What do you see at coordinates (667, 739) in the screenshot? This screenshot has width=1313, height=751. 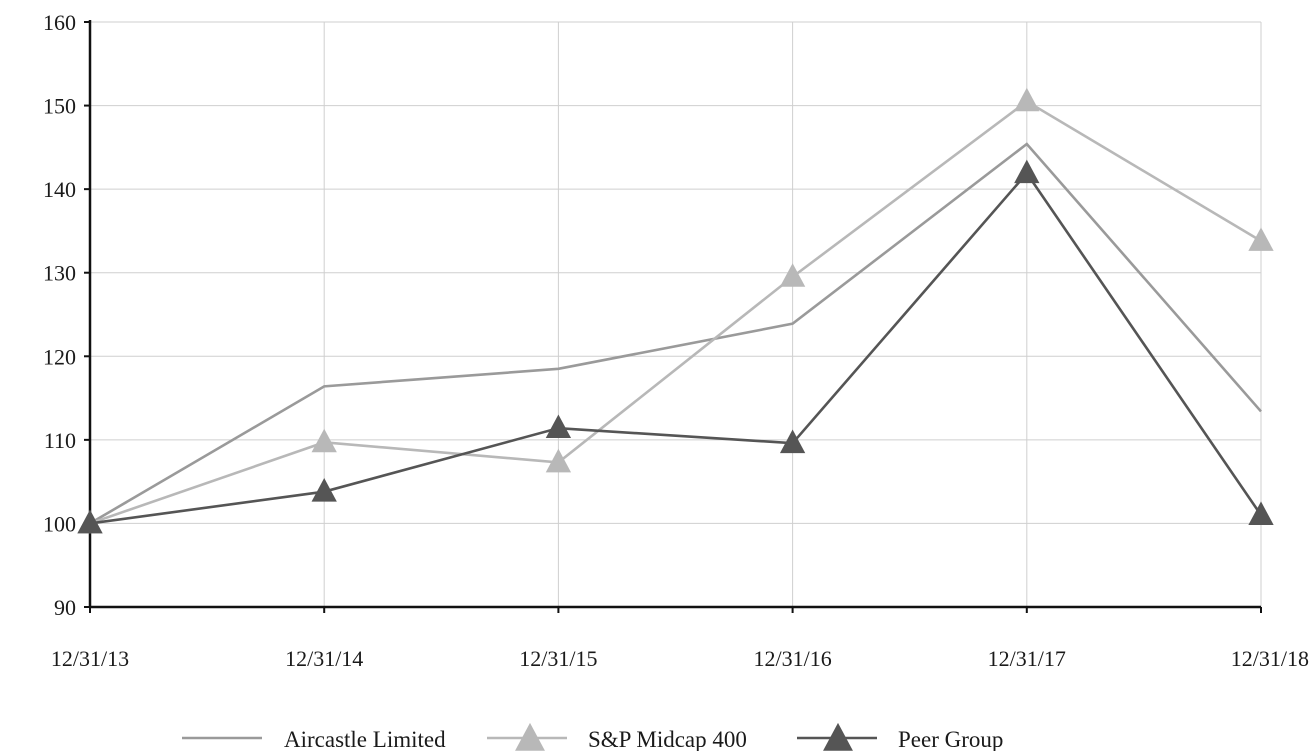 I see `legend-label: S&P Midcap 400` at bounding box center [667, 739].